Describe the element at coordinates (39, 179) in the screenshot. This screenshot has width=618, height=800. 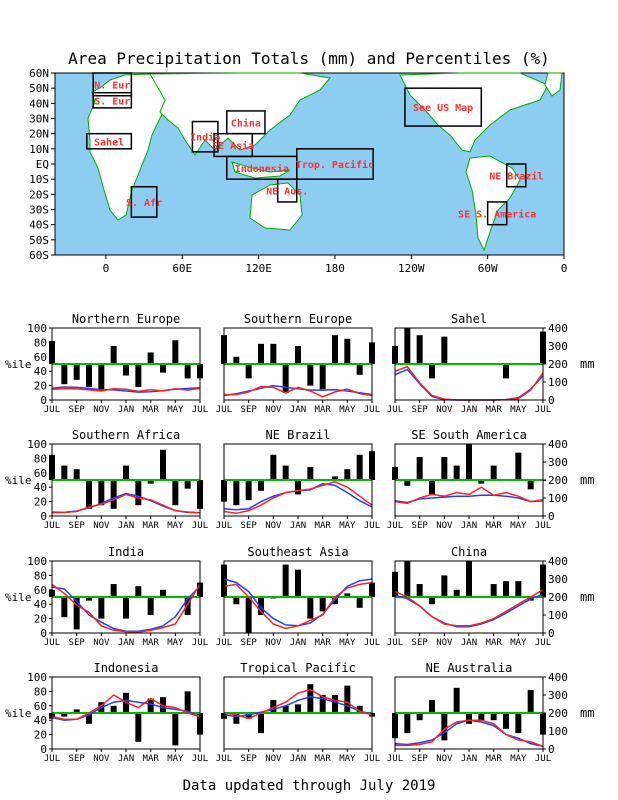
I see `map-lat-label: 10S` at that location.